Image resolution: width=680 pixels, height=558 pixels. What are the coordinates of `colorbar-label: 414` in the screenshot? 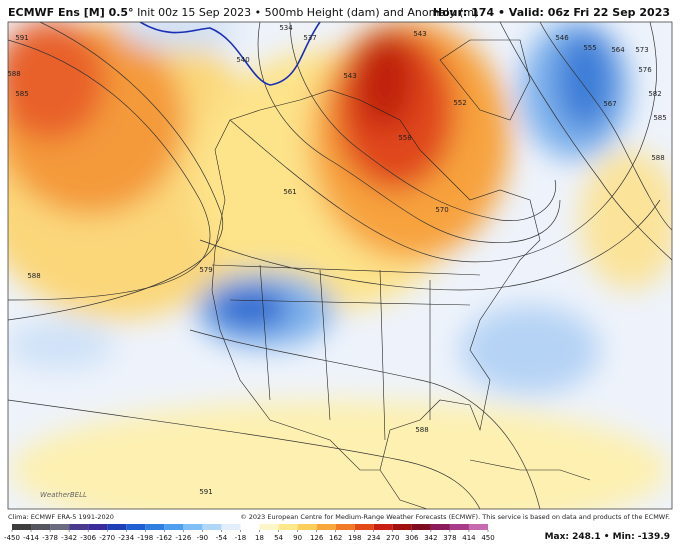 It's located at (469, 538).